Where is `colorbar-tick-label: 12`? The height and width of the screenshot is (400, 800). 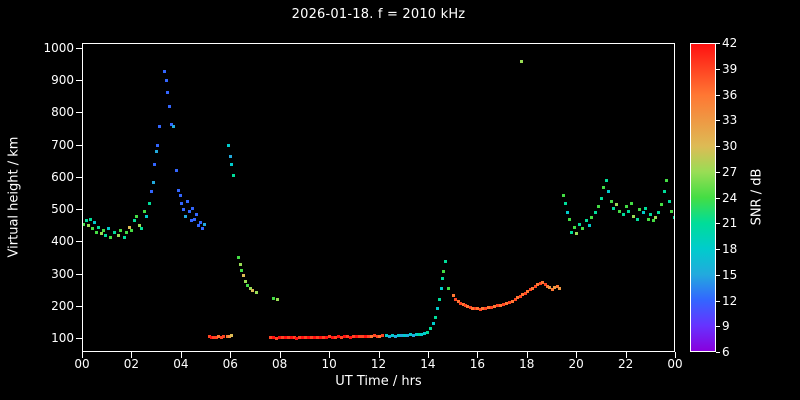 colorbar-tick-label: 12 is located at coordinates (730, 300).